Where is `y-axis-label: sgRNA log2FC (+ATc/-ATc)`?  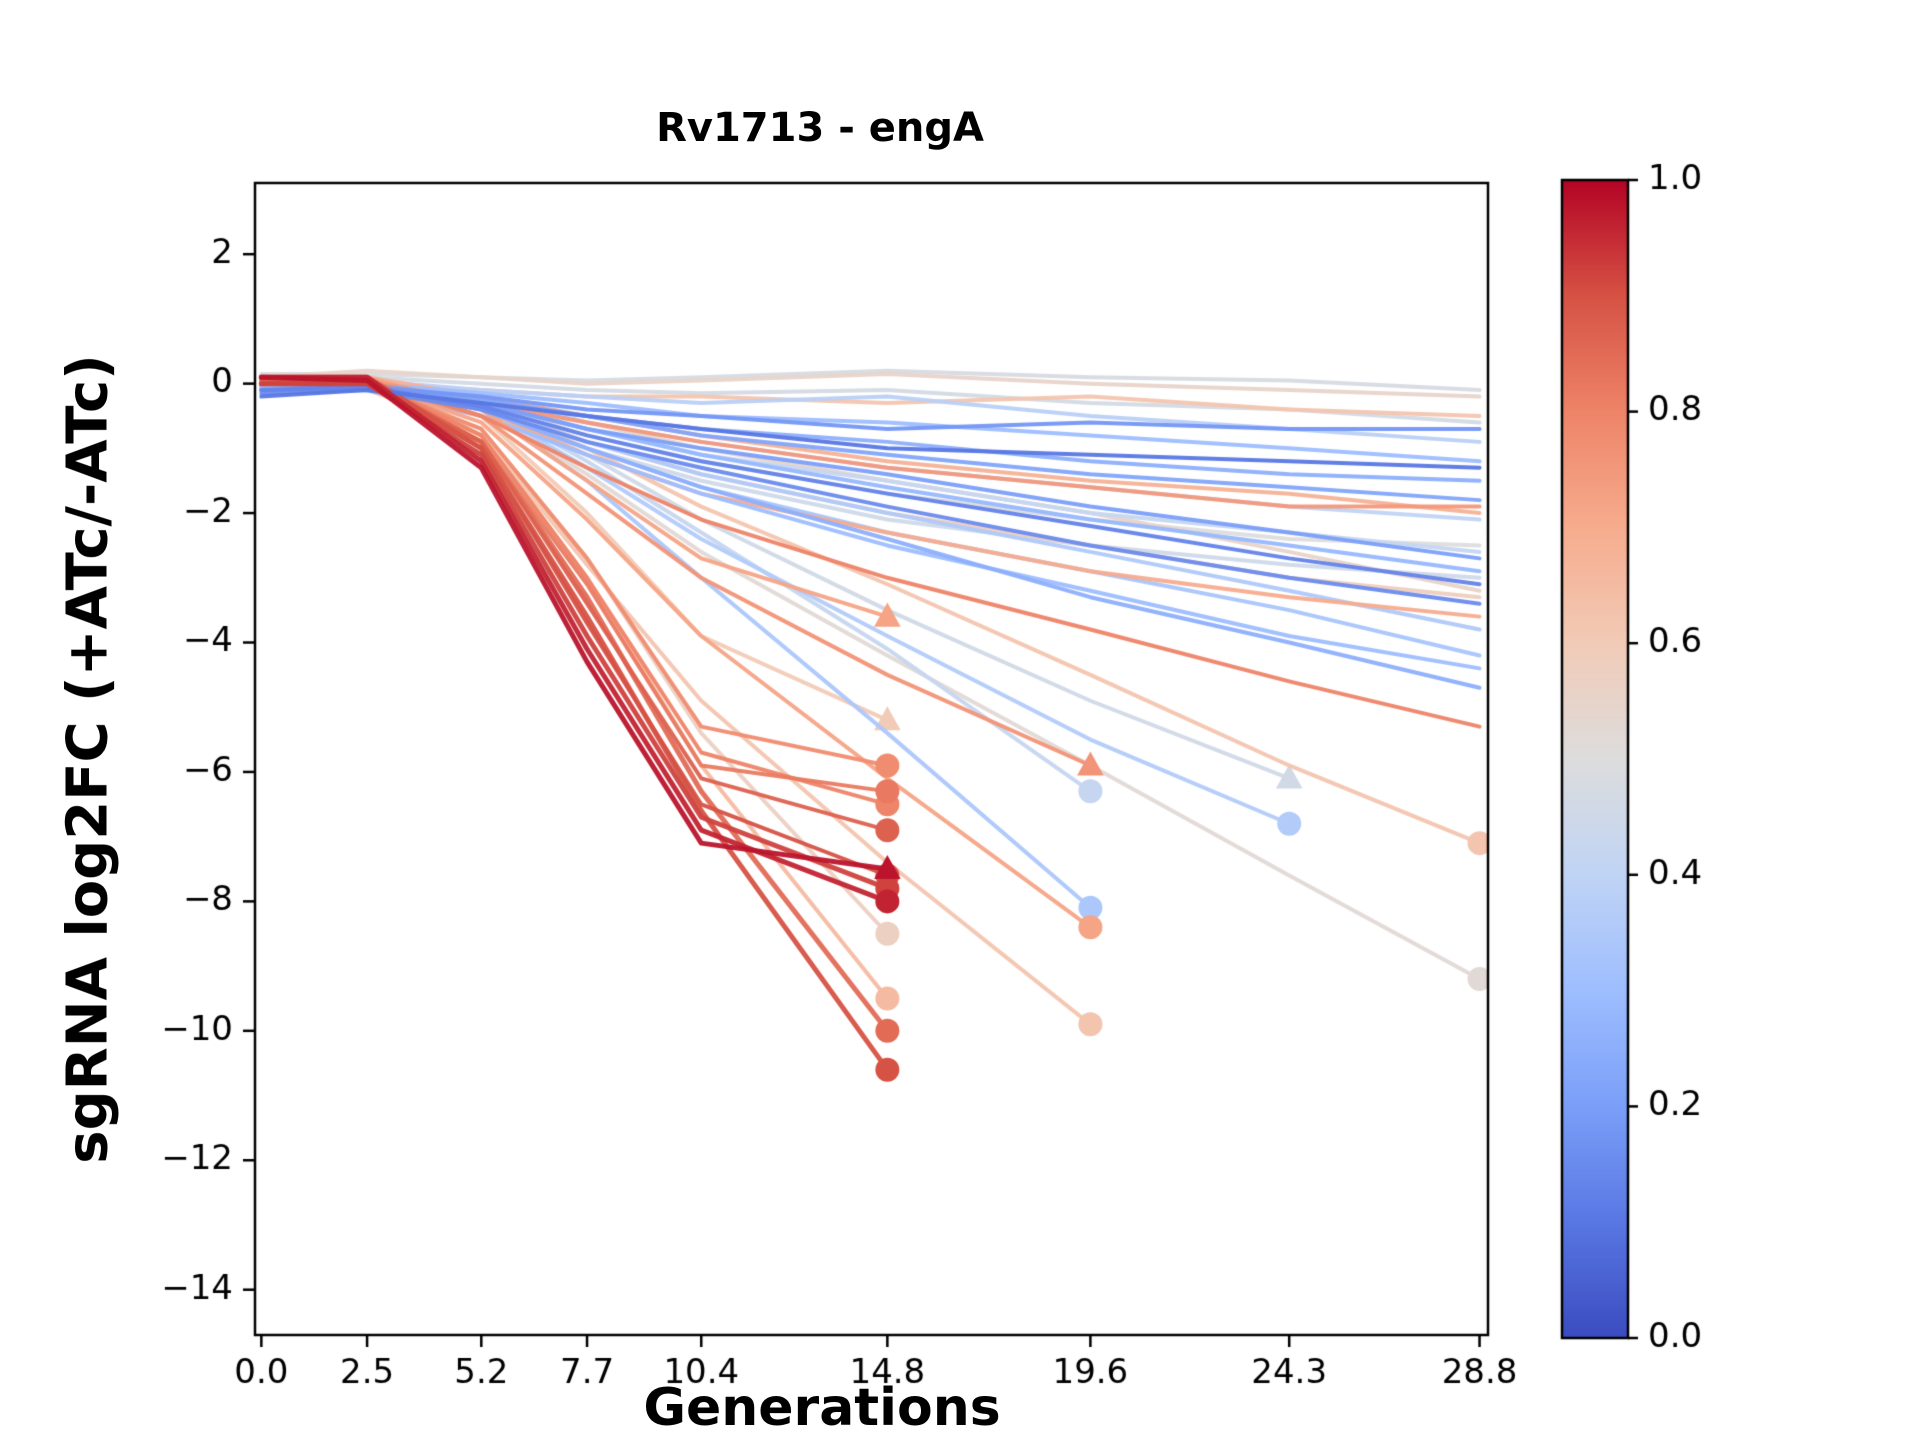
y-axis-label: sgRNA log2FC (+ATc/-ATc) is located at coordinates (88, 759).